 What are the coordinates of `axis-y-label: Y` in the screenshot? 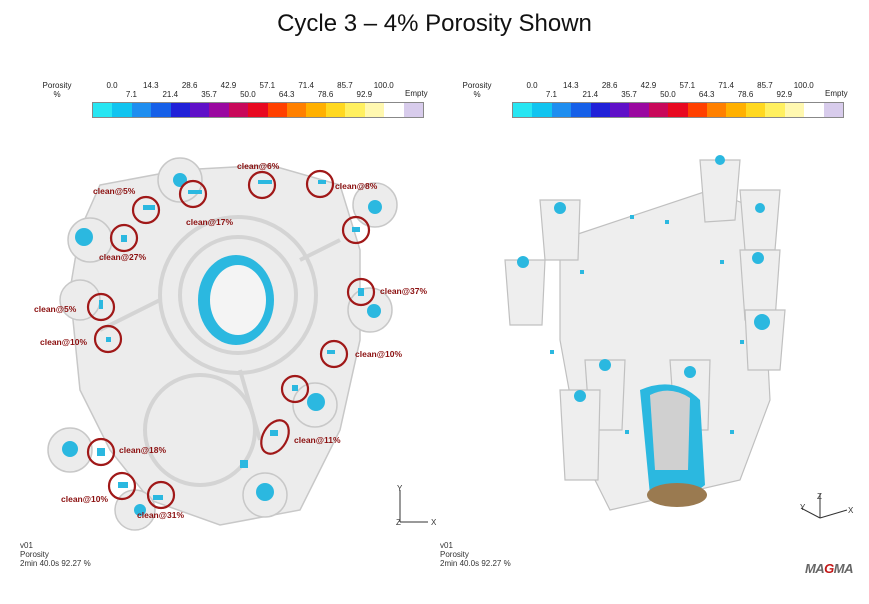 It's located at (803, 507).